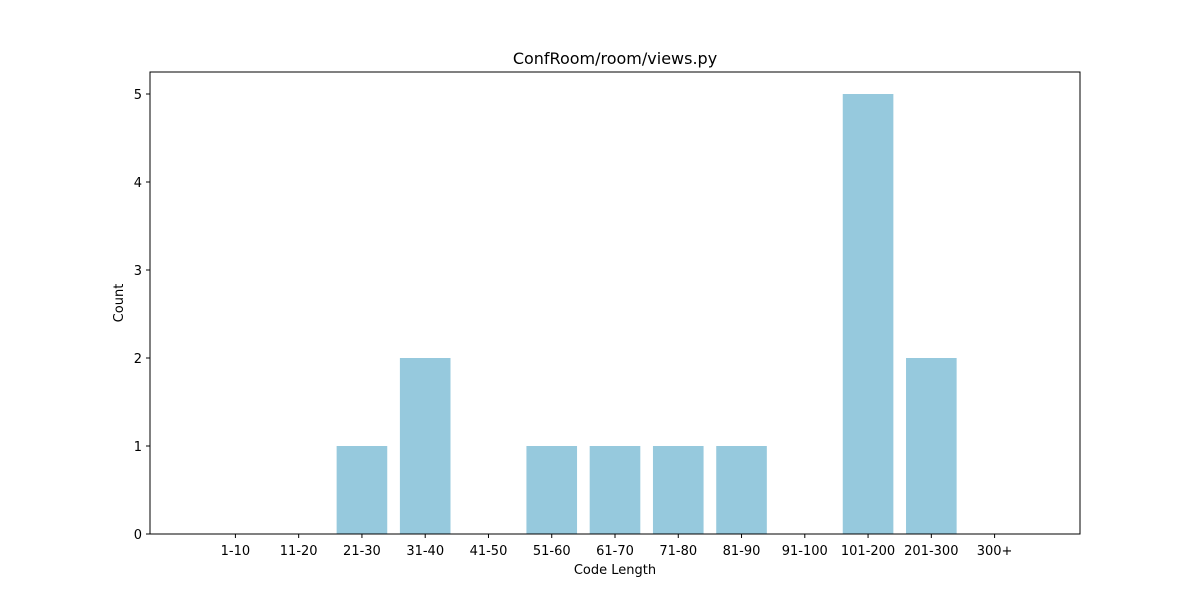 Image resolution: width=1200 pixels, height=600 pixels. Describe the element at coordinates (678, 551) in the screenshot. I see `x-tick-label: 71-80` at that location.